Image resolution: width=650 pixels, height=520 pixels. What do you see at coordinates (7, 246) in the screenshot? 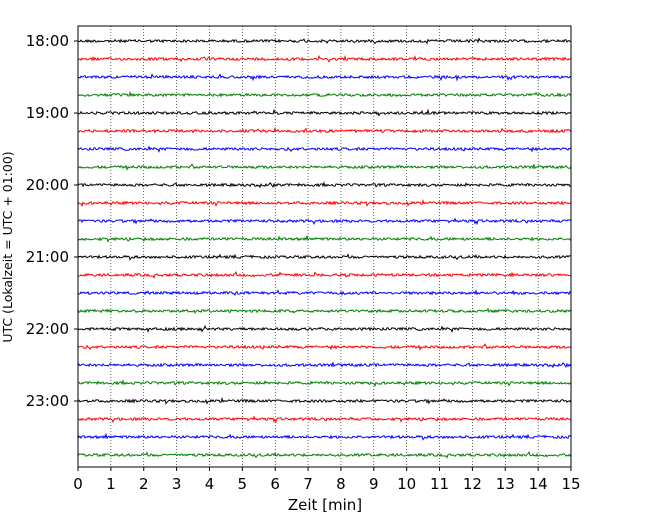
I see `y-axis-label: UTC (Lokalzeit = UTC + 01:00)` at bounding box center [7, 246].